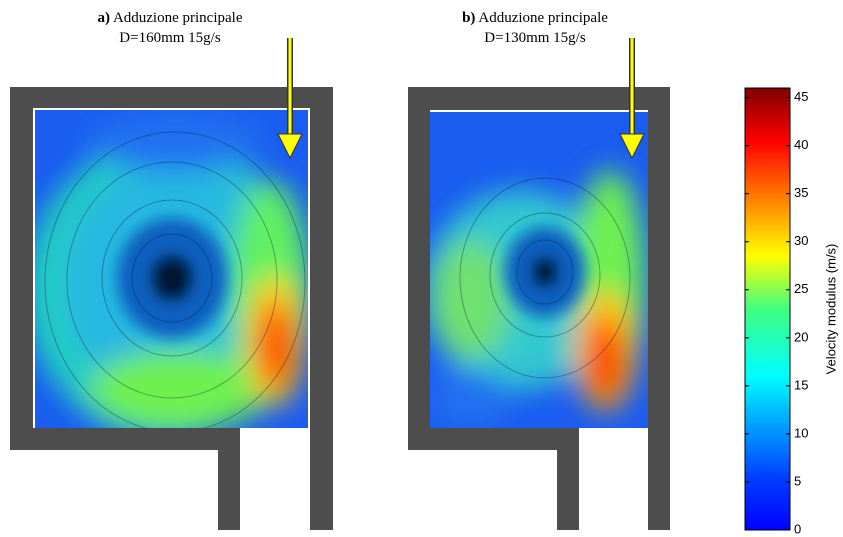  I want to click on colorbar: Velocity modulus (m/s), so click(791, 309).